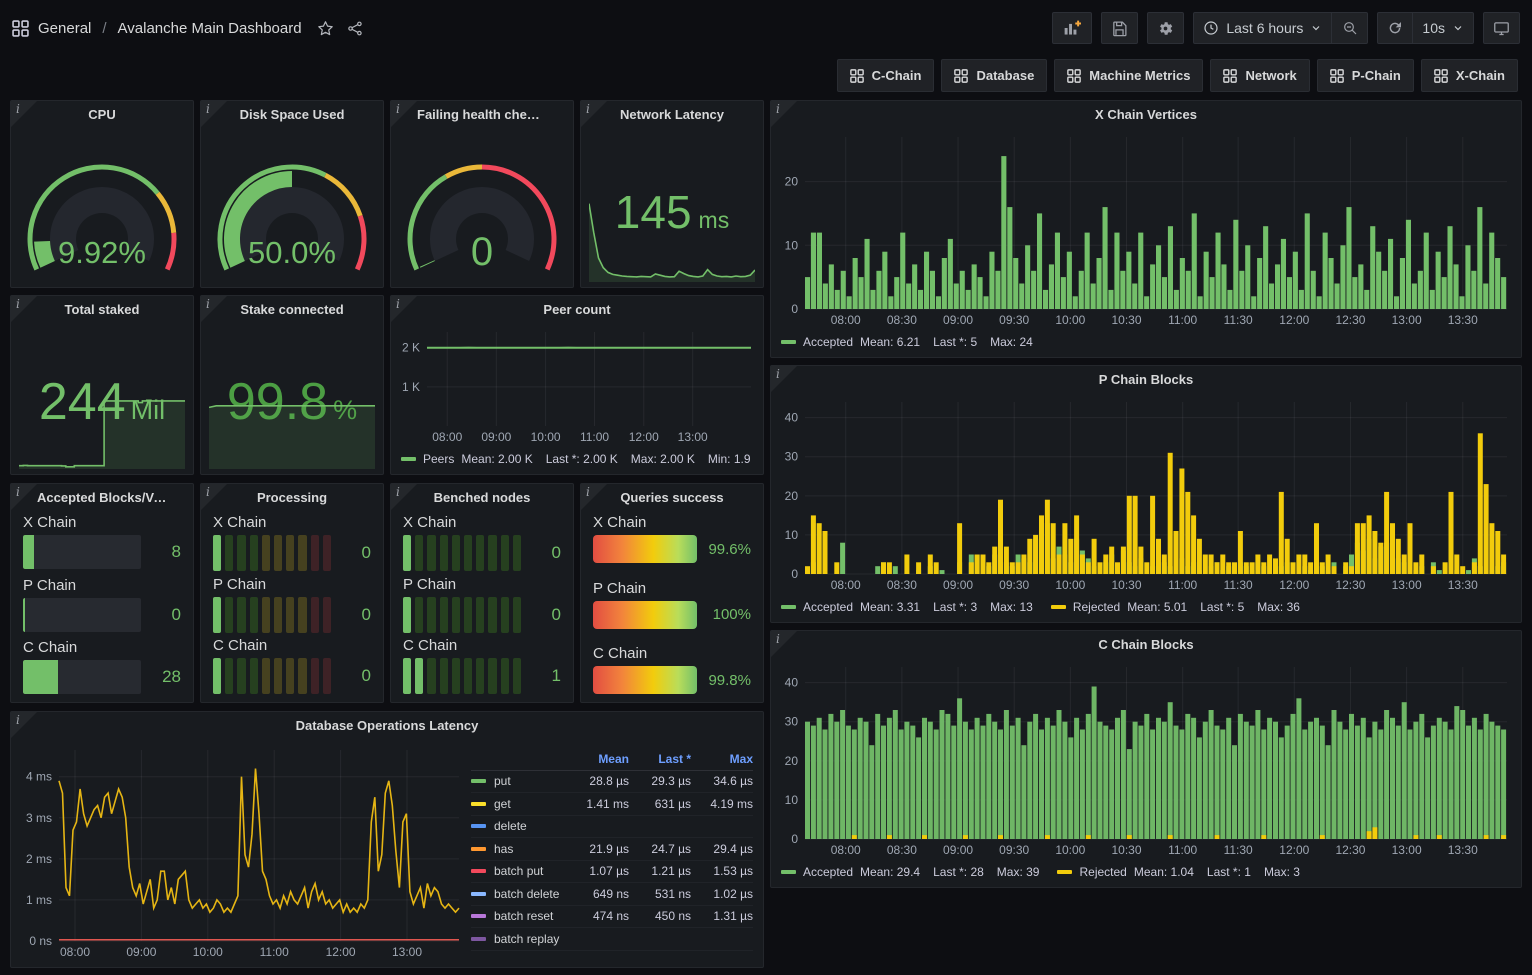 This screenshot has height=975, width=1532. I want to click on led-gauge-row: P Chain 0, so click(292, 604).